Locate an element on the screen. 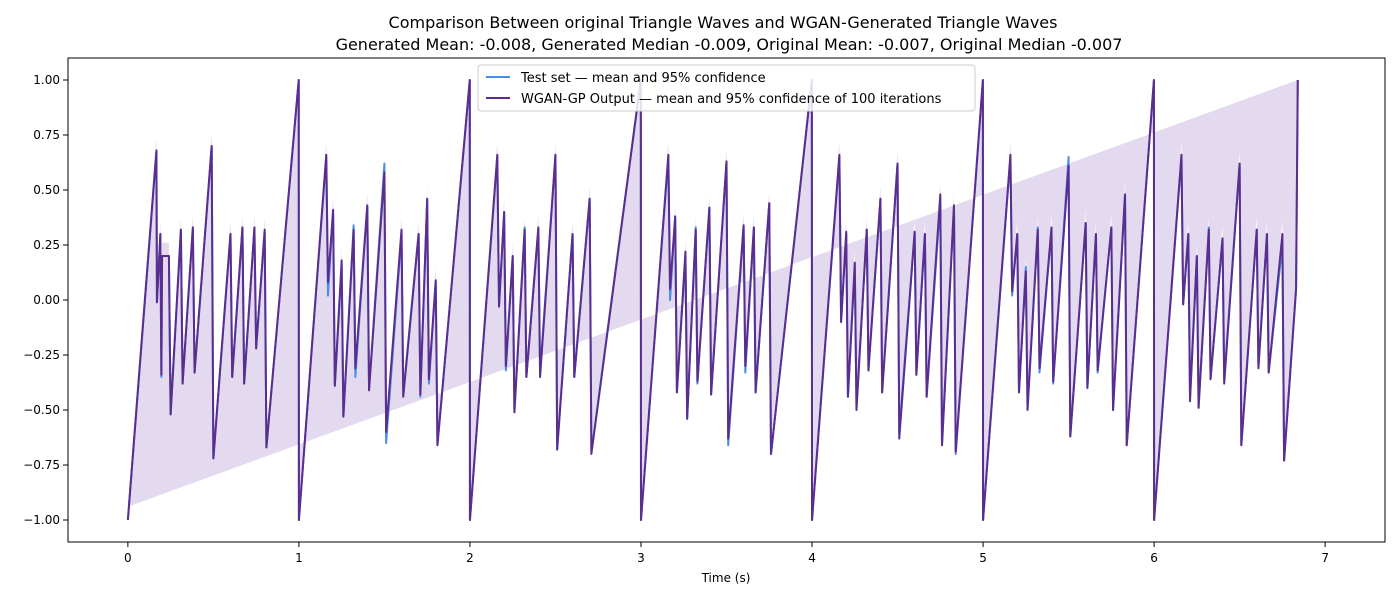  y-tick-label: −0.50 is located at coordinates (41, 410).